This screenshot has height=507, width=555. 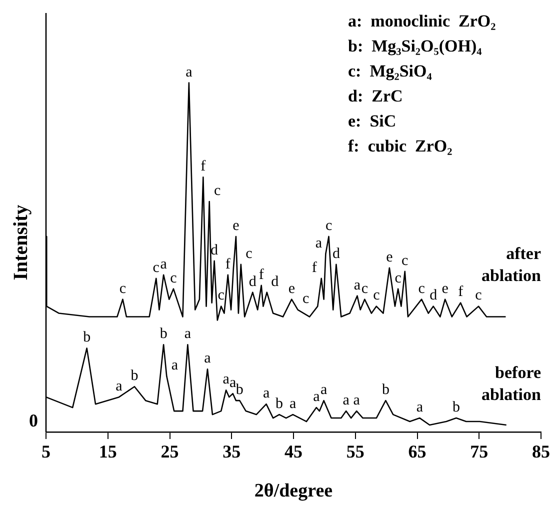 What do you see at coordinates (541, 451) in the screenshot?
I see `x-tick-label: 85` at bounding box center [541, 451].